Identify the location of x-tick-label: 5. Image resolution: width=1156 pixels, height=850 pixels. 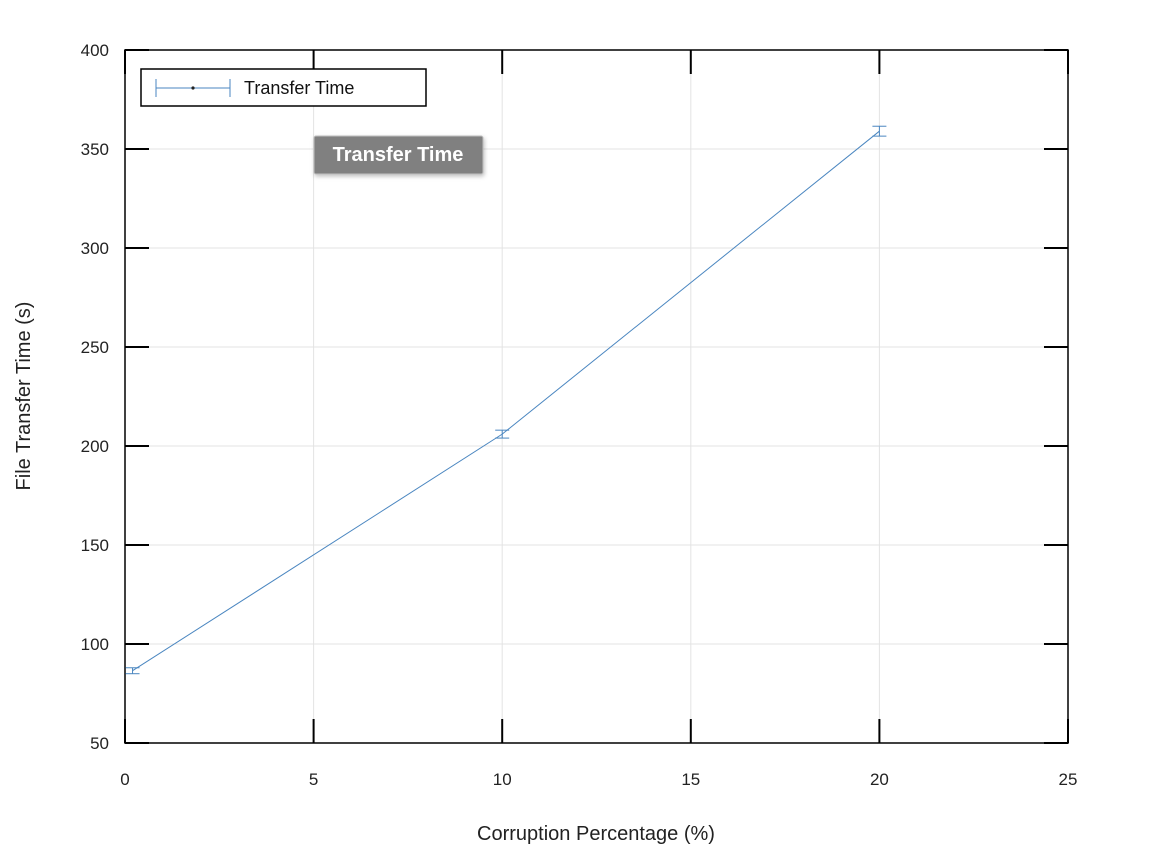
(313, 779).